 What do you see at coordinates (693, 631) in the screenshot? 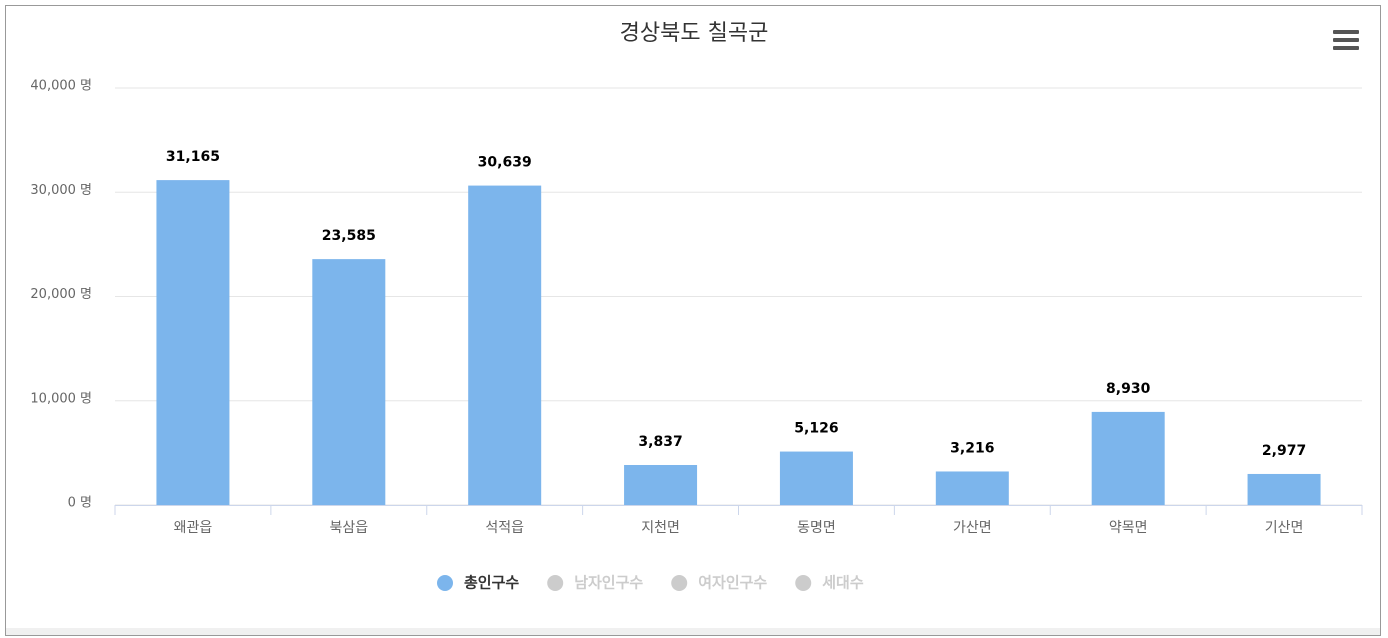
I see `footer-strip` at bounding box center [693, 631].